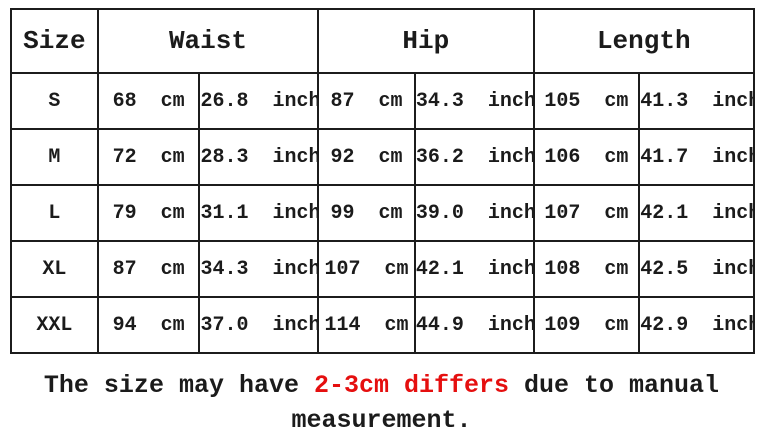 This screenshot has height=438, width=763. Describe the element at coordinates (474, 325) in the screenshot. I see `hip-inch-cell: 44.9 inch` at that location.